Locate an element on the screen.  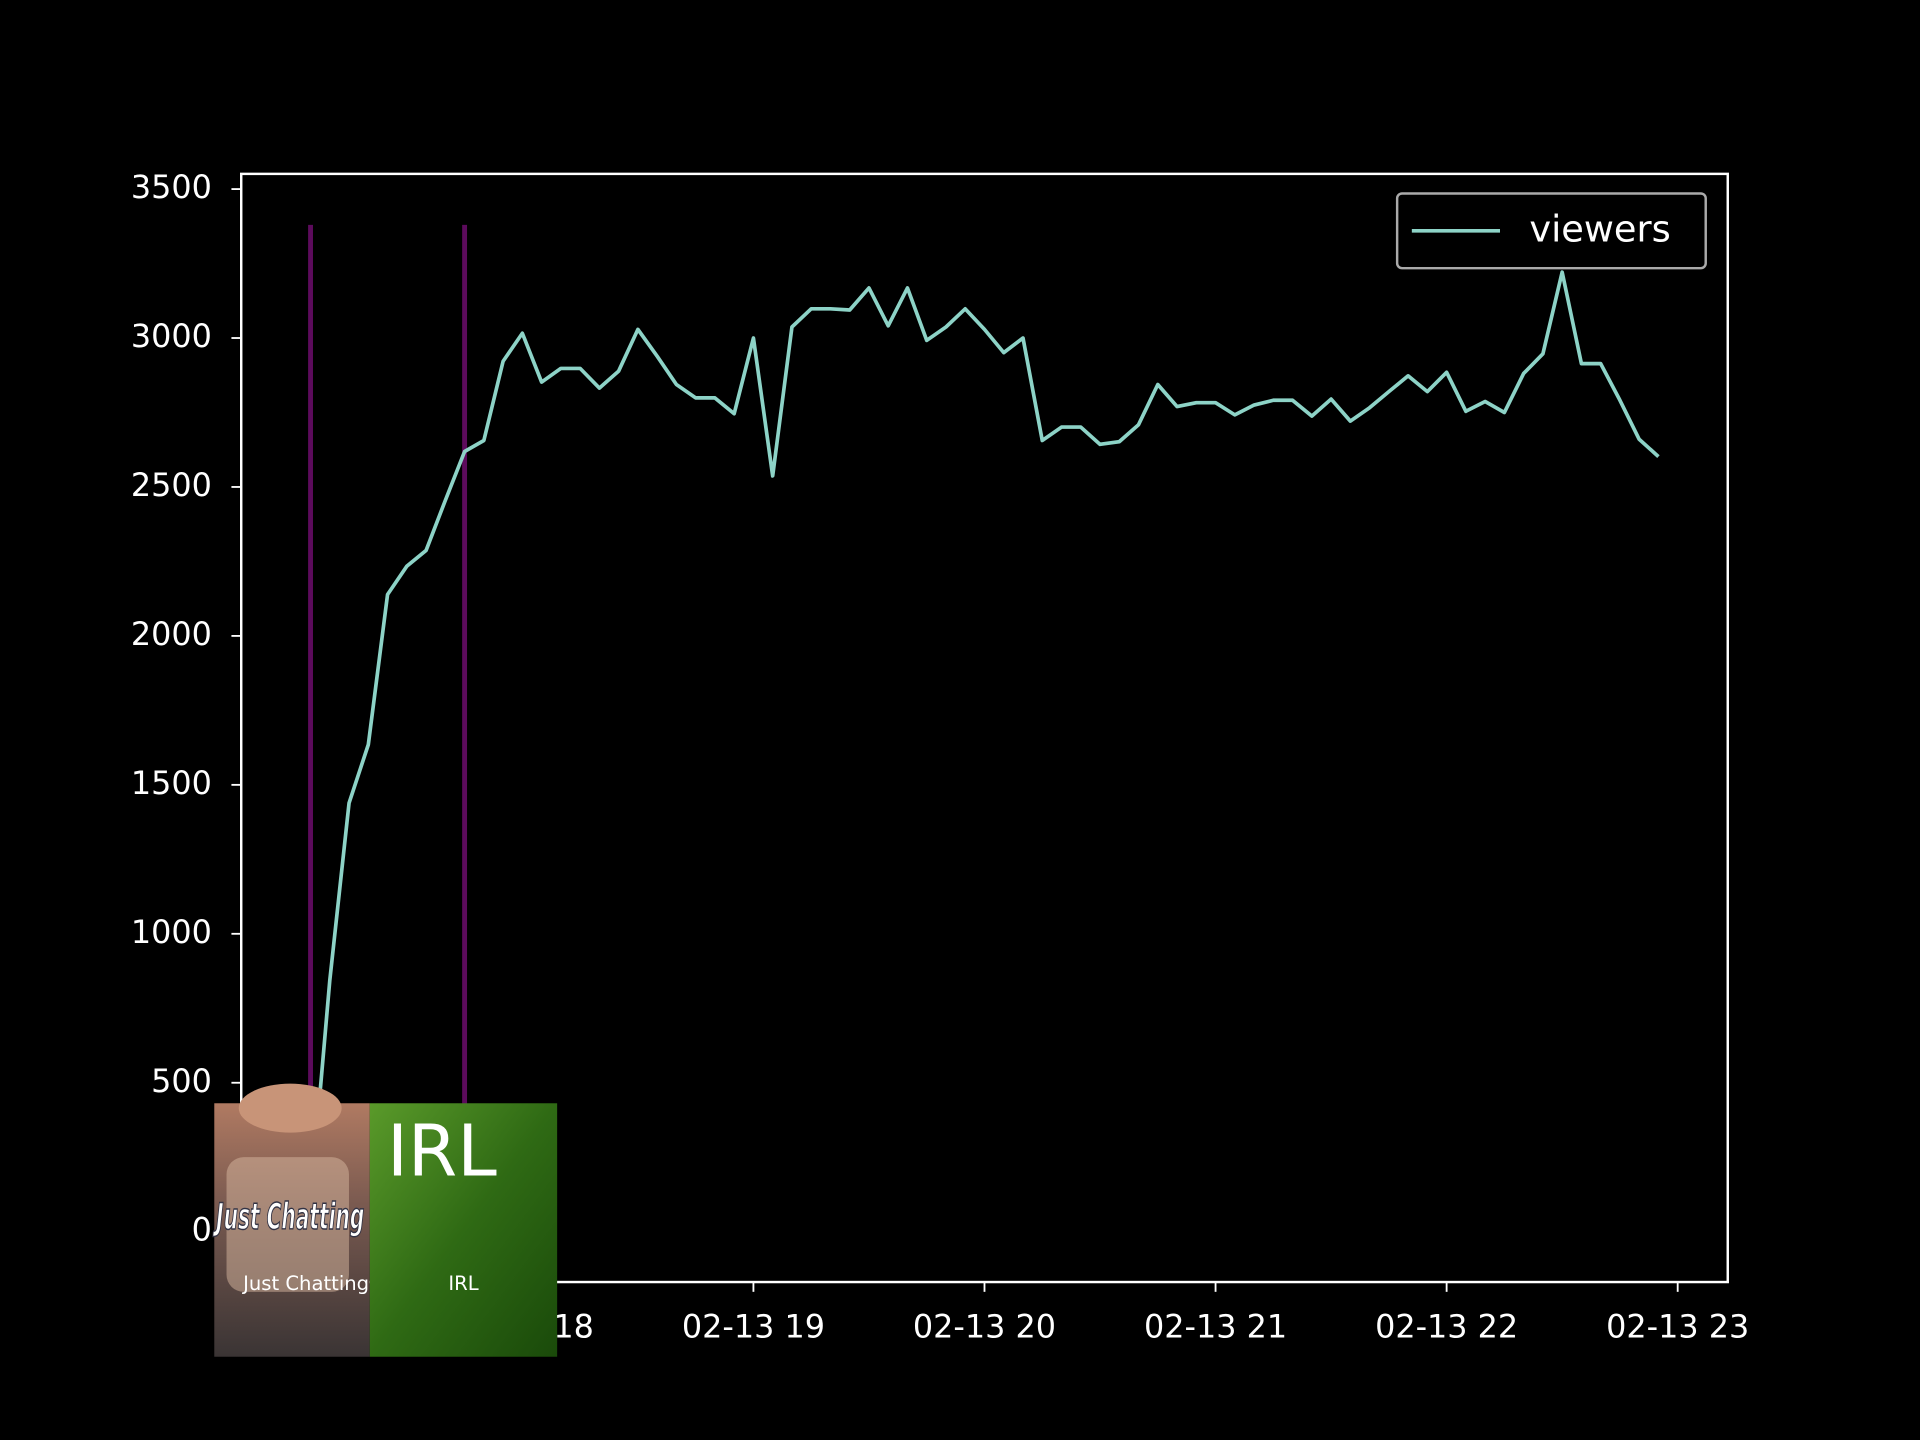
category-thumbnail: Just Chatting Just Chatting is located at coordinates (291, 1220).